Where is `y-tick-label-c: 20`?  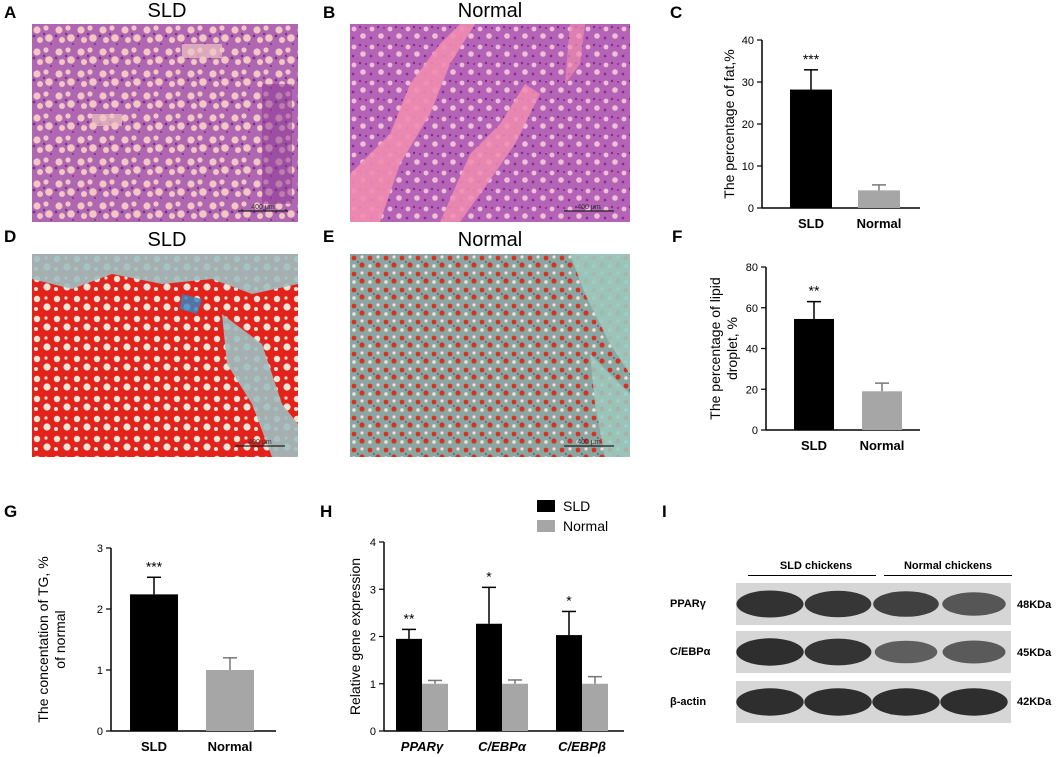 y-tick-label-c: 20 is located at coordinates (748, 125).